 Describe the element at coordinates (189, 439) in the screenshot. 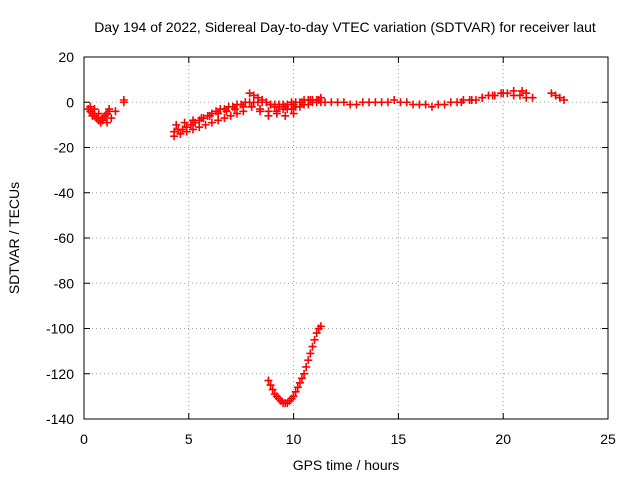

I see `x-tick-label: 5` at that location.